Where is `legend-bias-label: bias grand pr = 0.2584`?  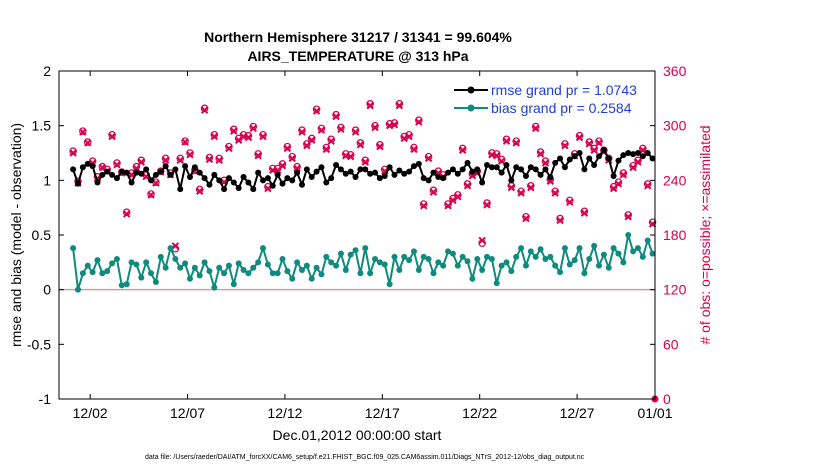
legend-bias-label: bias grand pr = 0.2584 is located at coordinates (561, 108).